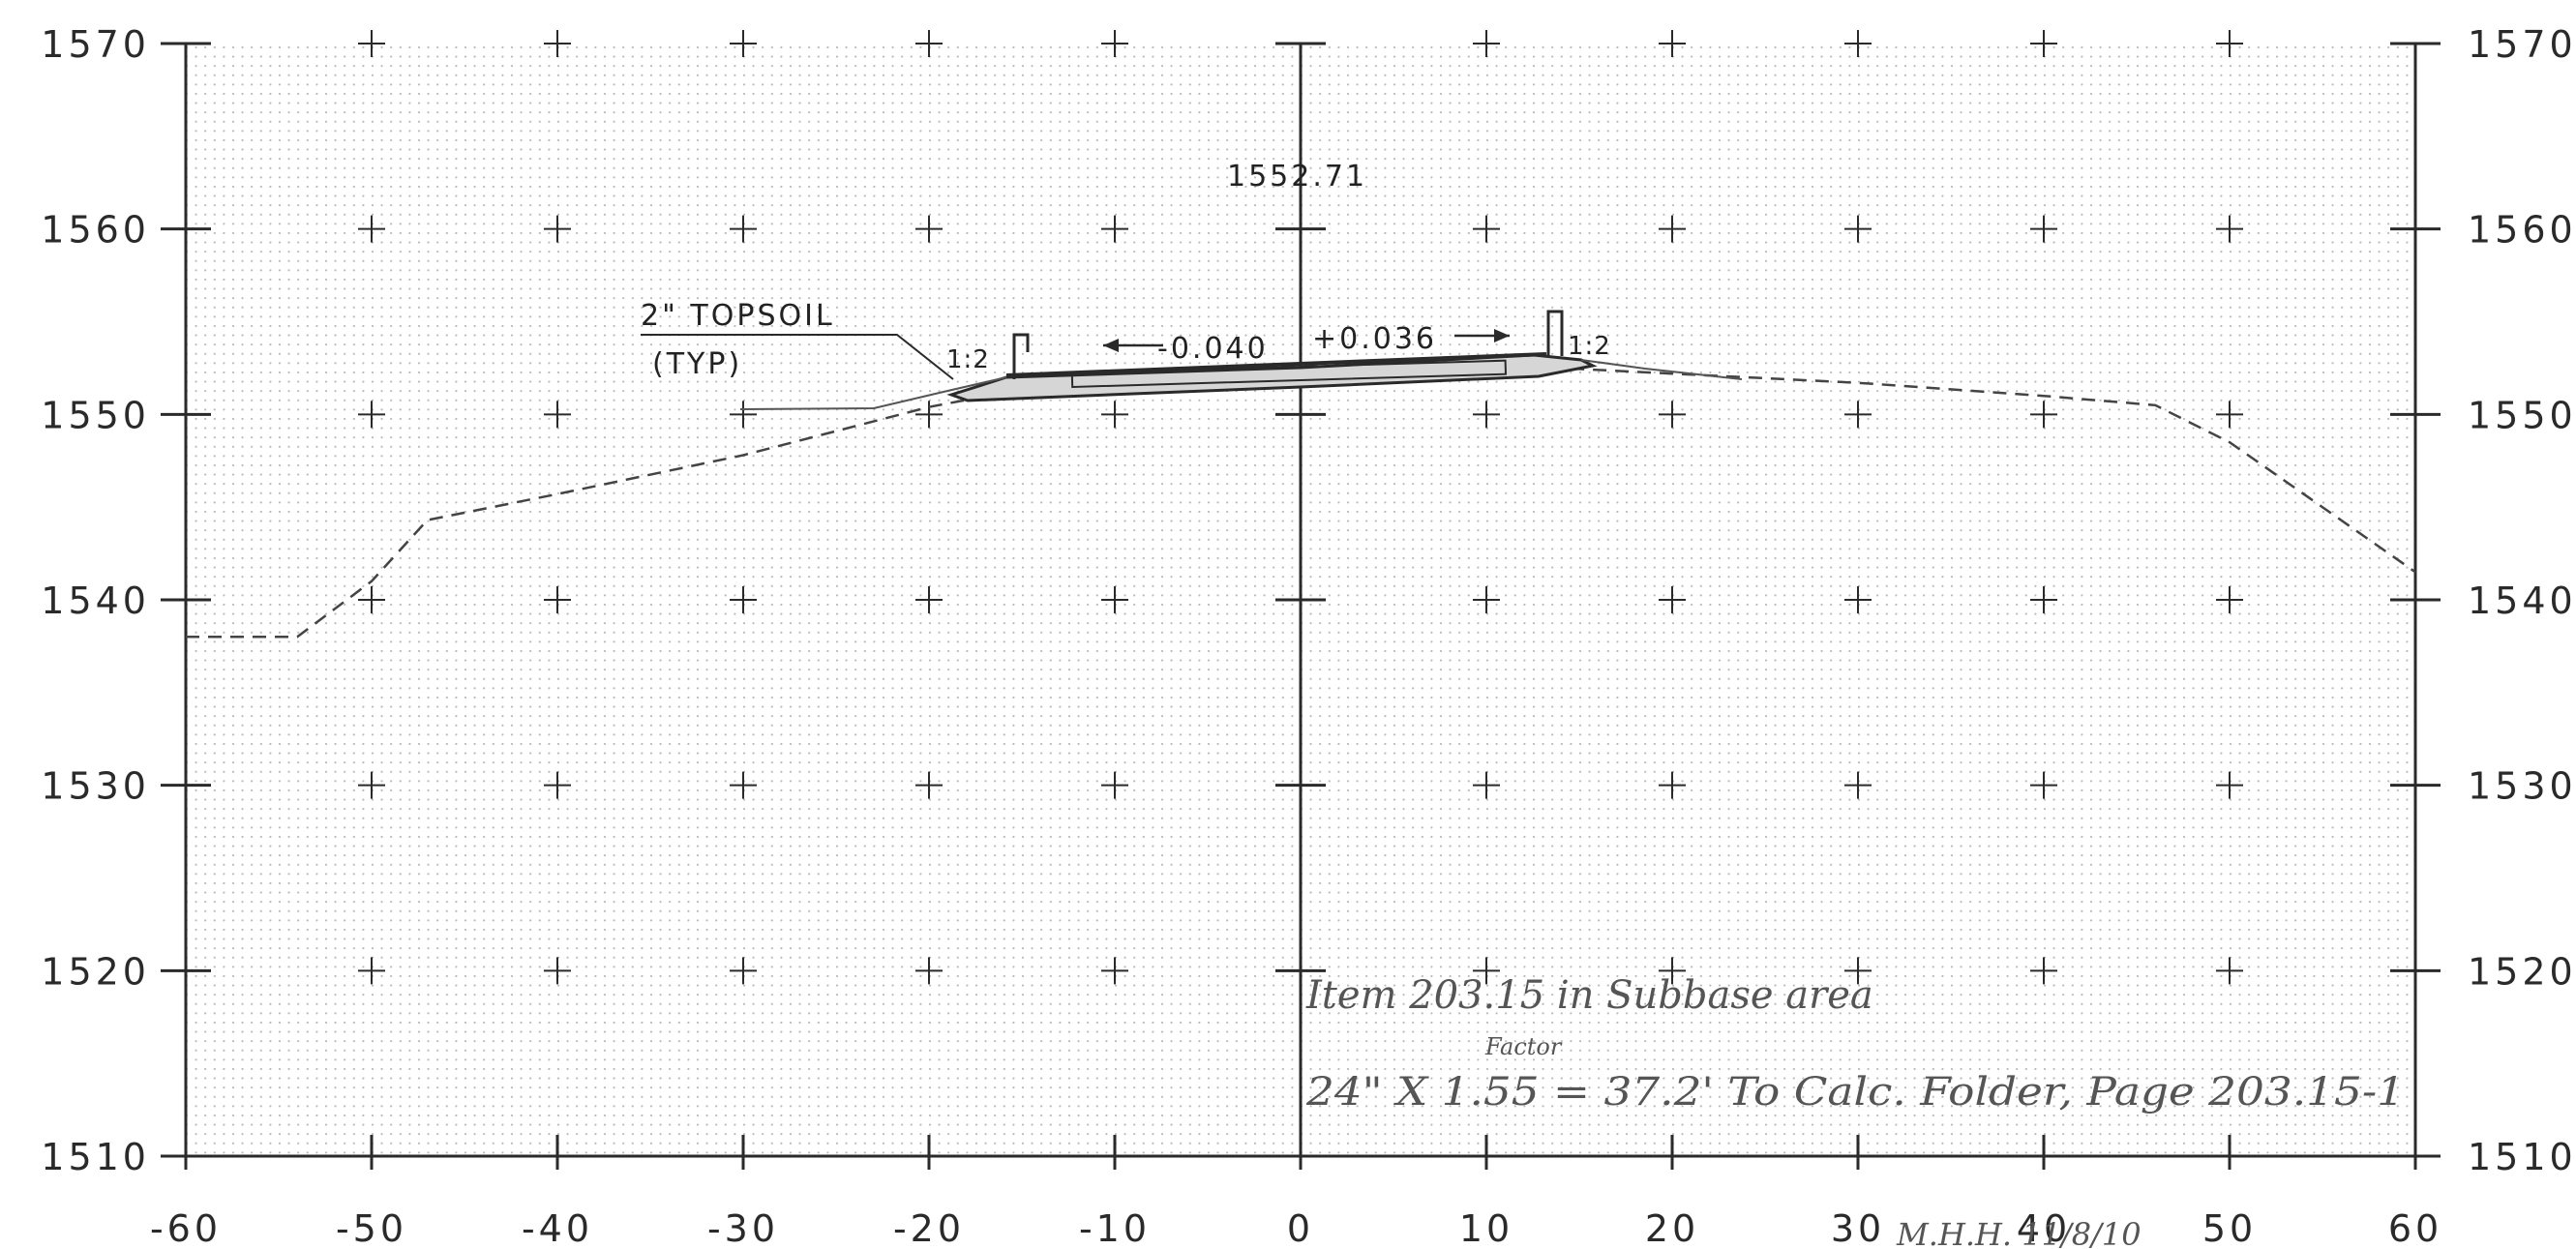 This screenshot has width=2576, height=1249. I want to click on y-tick-label-left: 1510, so click(95, 1157).